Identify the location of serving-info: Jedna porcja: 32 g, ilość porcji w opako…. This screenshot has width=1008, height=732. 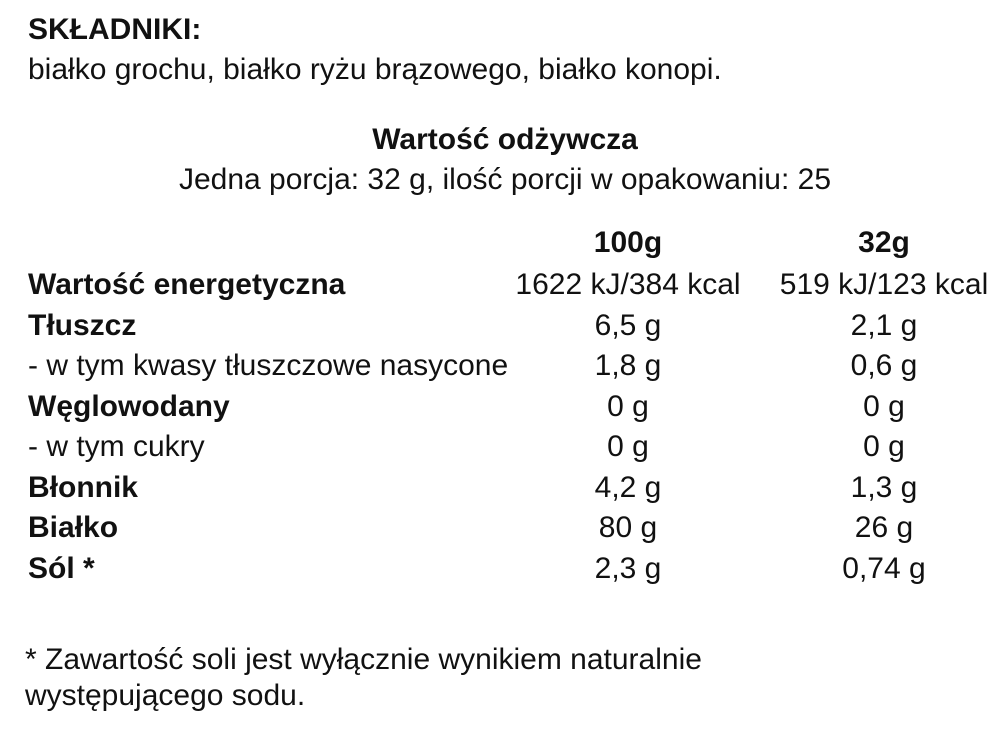
(505, 179).